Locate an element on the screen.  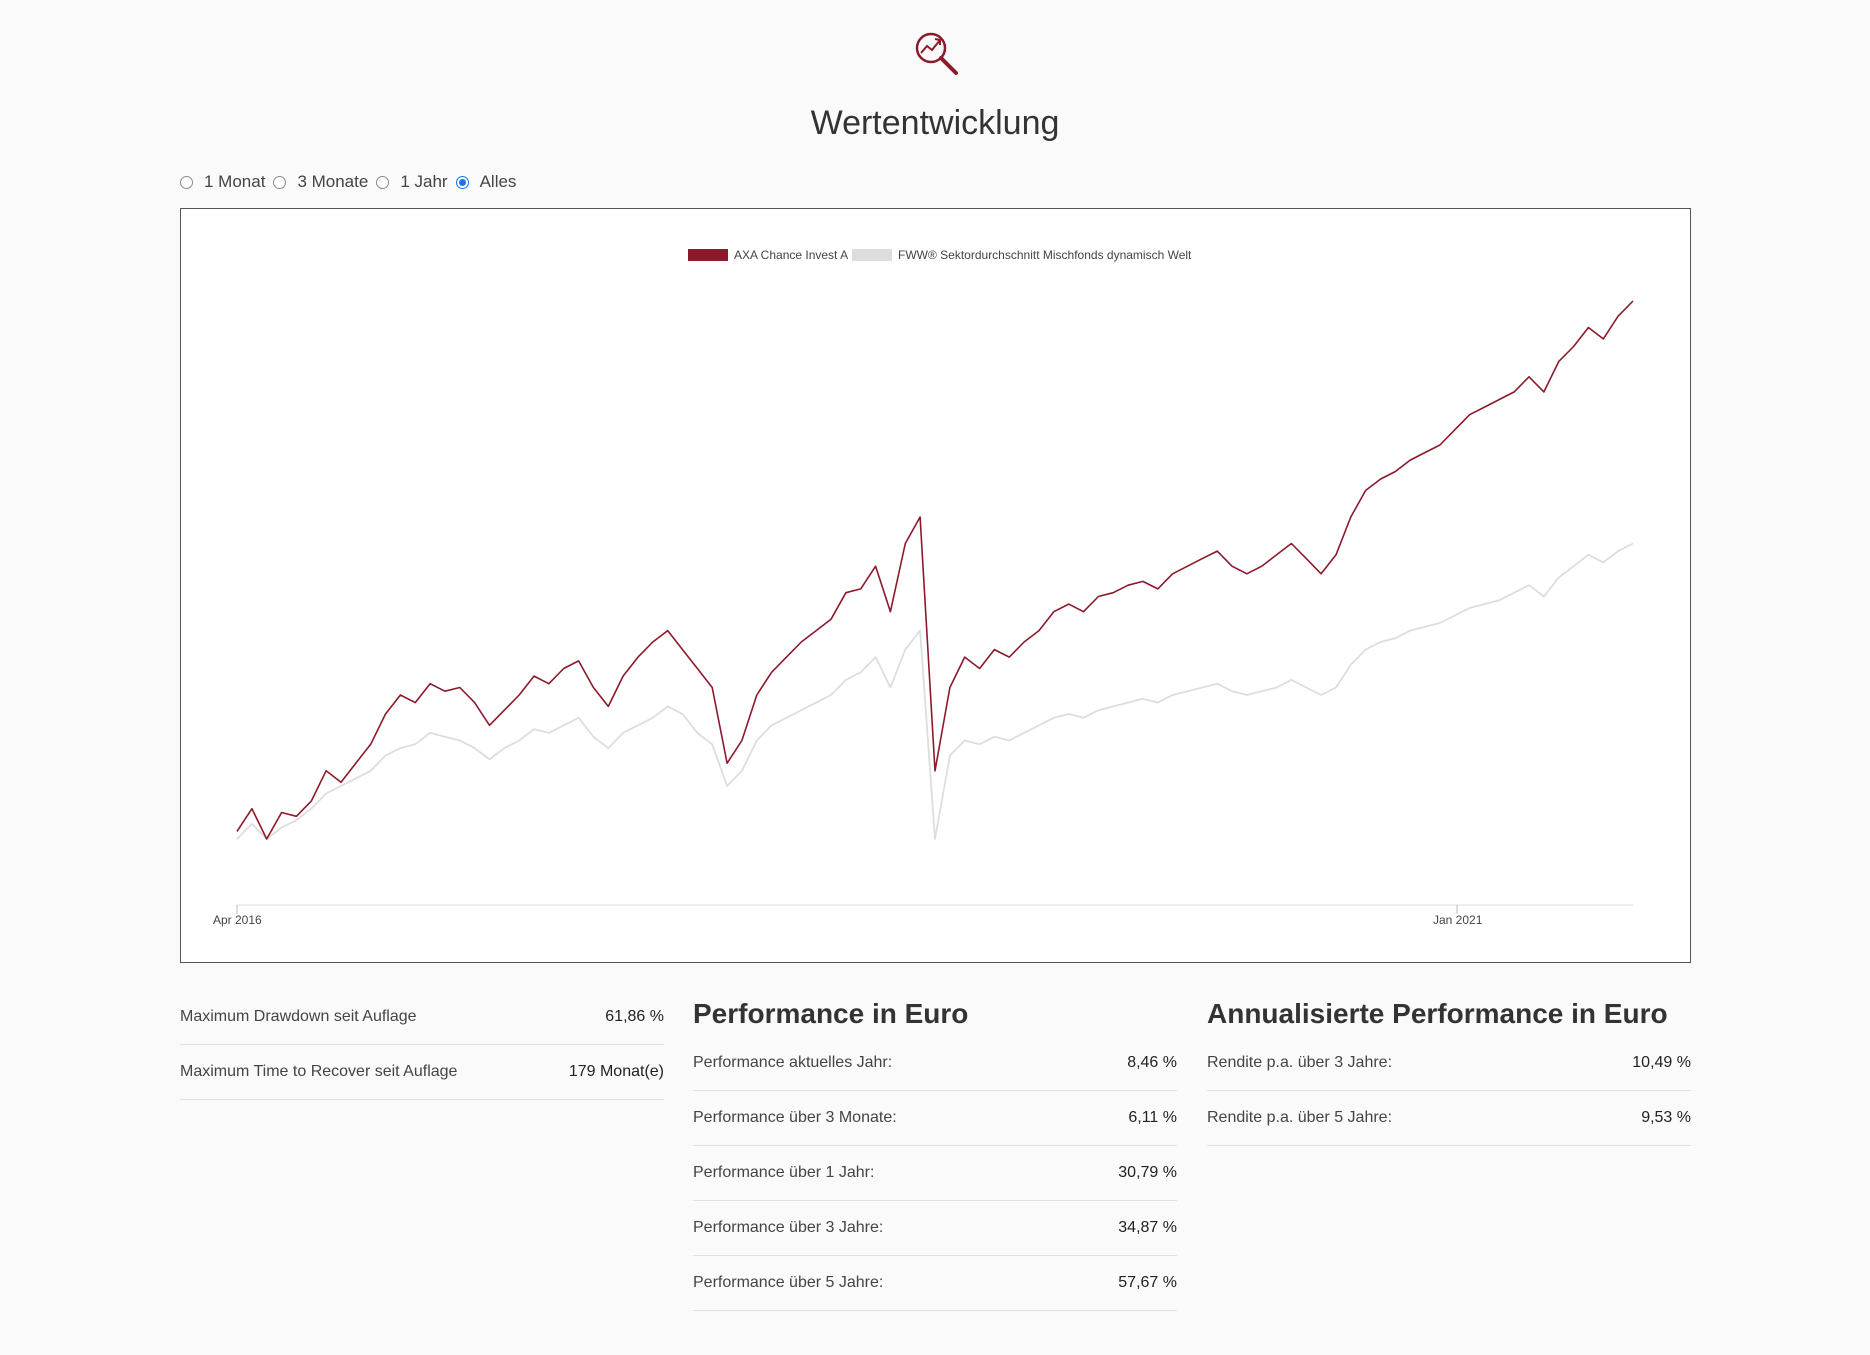
range-label: 1 Monat is located at coordinates (235, 181).